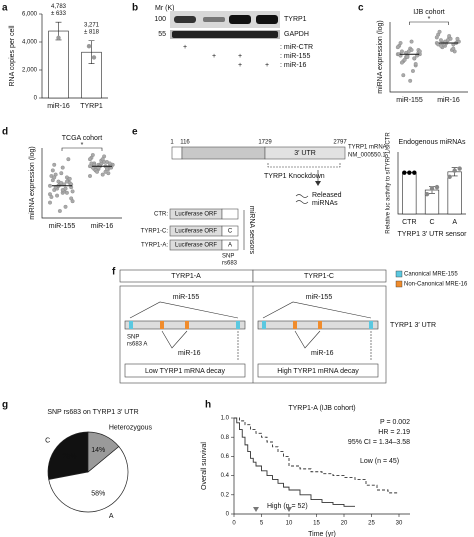 This screenshot has height=537, width=474. I want to click on x-tick-label: 0, so click(234, 524).